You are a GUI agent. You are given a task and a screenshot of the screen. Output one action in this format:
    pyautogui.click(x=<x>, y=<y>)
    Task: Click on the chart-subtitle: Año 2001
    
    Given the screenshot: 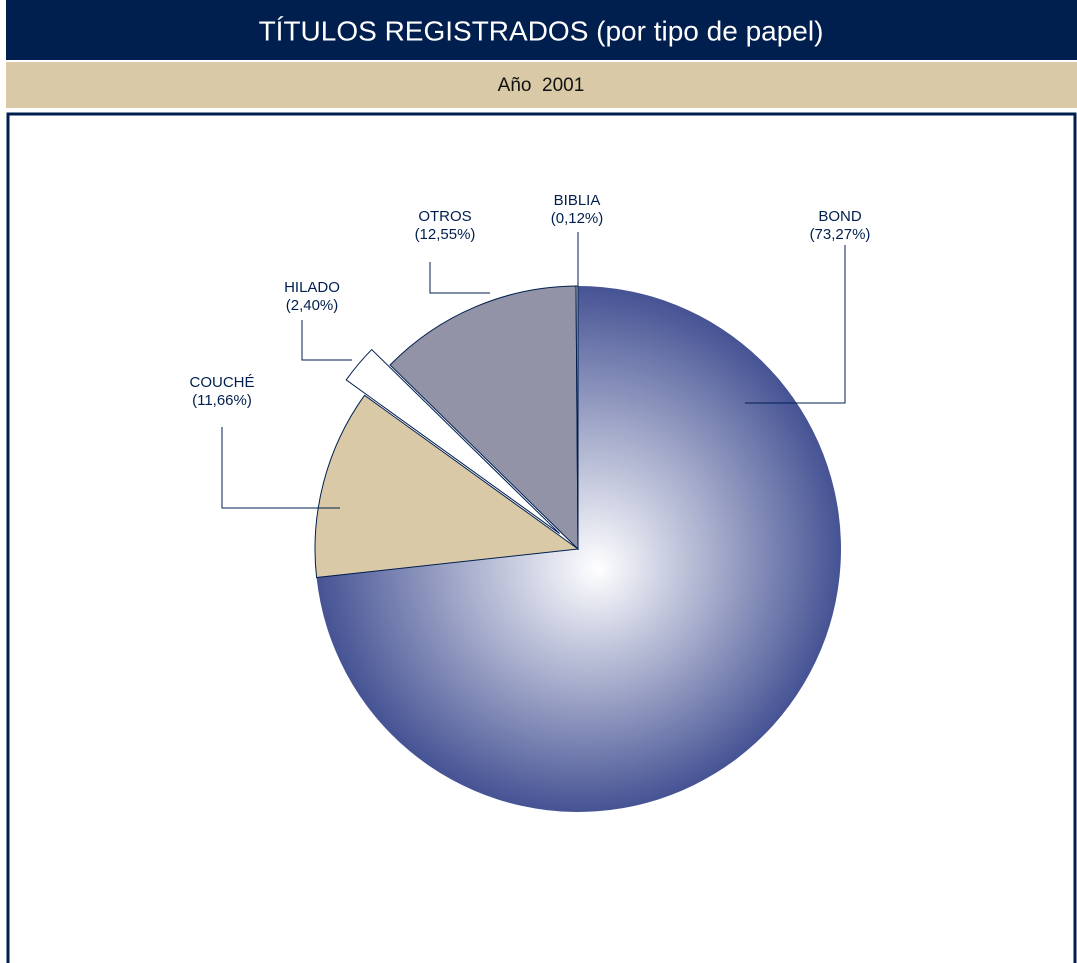 What is the action you would take?
    pyautogui.click(x=541, y=85)
    